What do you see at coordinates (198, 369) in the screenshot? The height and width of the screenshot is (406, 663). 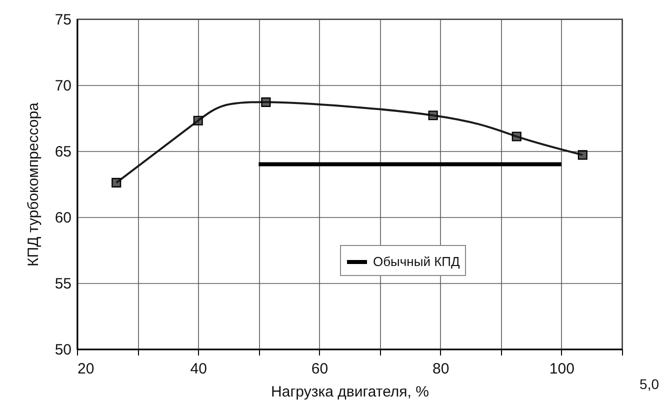 I see `x-tick-label: 40` at bounding box center [198, 369].